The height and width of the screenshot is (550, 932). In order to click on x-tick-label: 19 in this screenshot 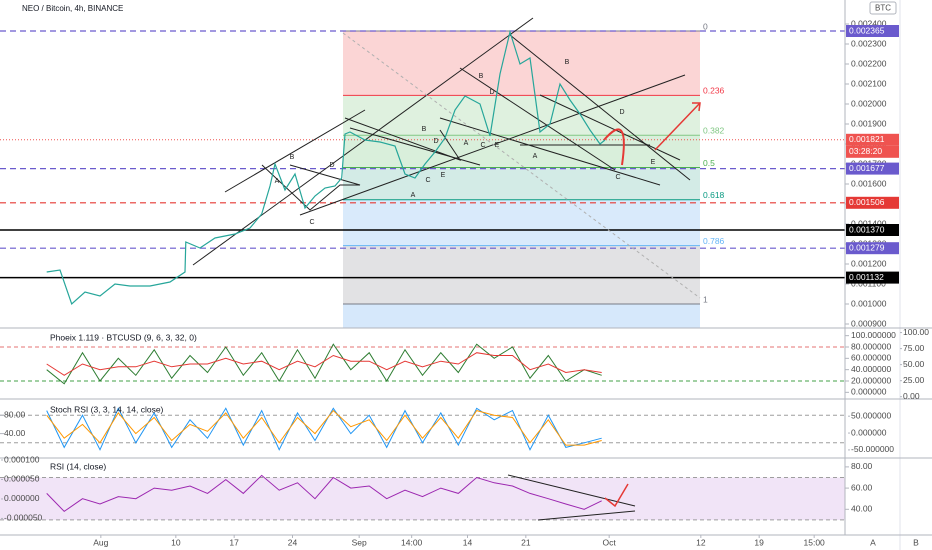, I will do `click(759, 542)`.